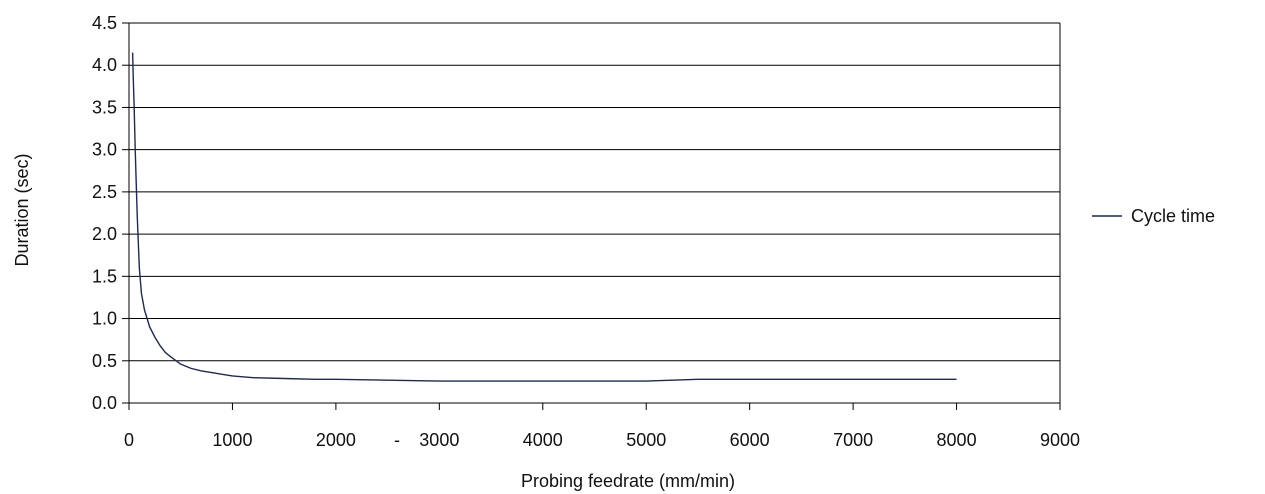 The height and width of the screenshot is (494, 1265). Describe the element at coordinates (104, 403) in the screenshot. I see `y-tick-label-0.0: 0.0` at that location.